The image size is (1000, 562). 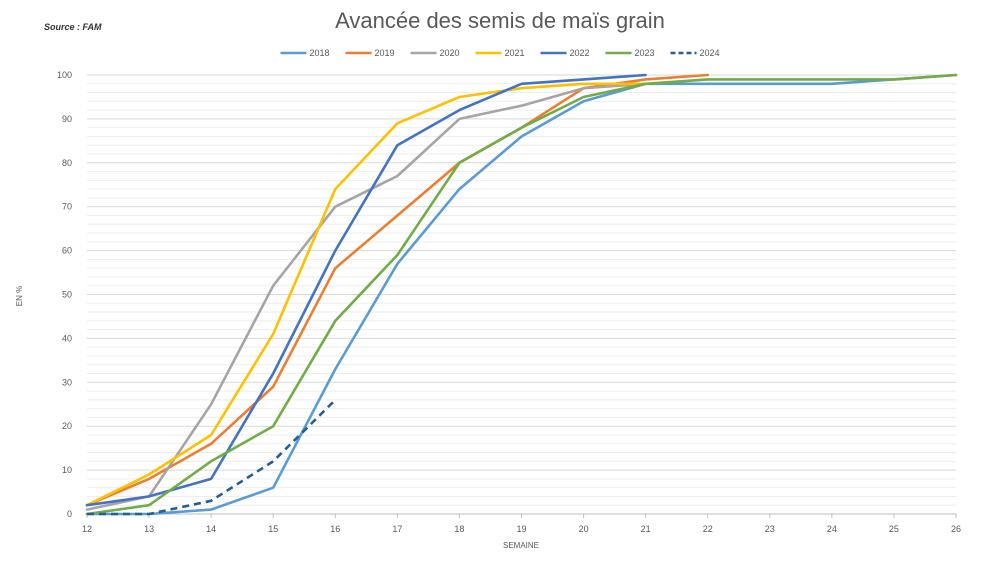 What do you see at coordinates (770, 529) in the screenshot?
I see `x-tick-label: 23` at bounding box center [770, 529].